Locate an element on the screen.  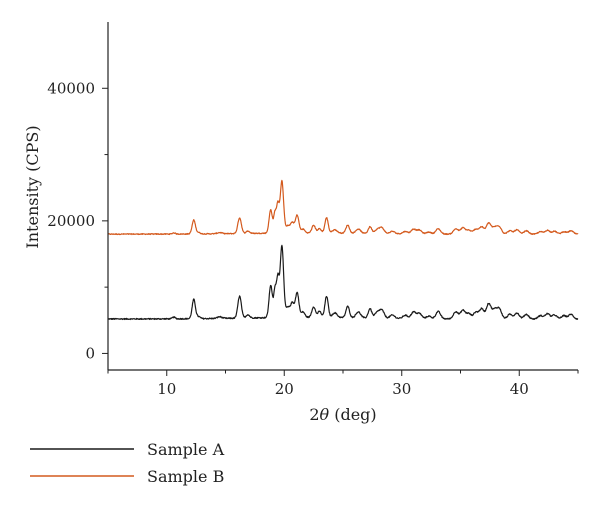
x-tick-label: 30 is located at coordinates (401, 389).